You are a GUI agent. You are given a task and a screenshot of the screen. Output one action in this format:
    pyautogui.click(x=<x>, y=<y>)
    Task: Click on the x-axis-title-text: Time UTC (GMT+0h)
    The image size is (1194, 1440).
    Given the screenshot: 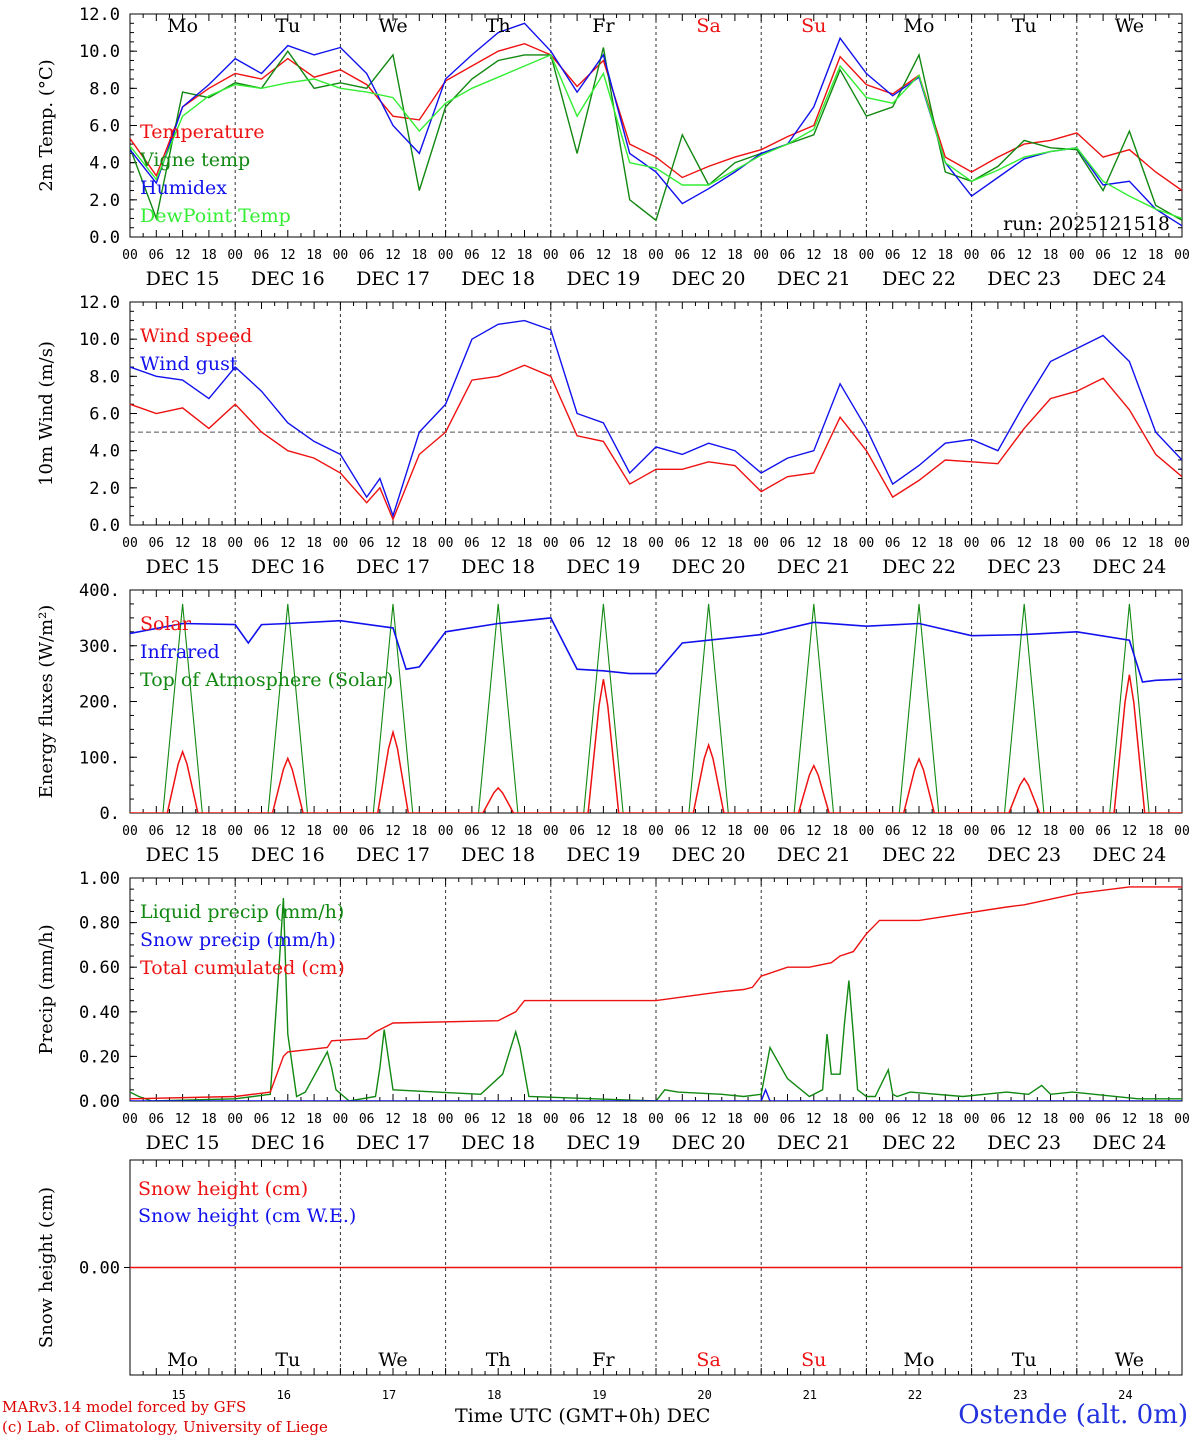 What is the action you would take?
    pyautogui.click(x=558, y=1416)
    